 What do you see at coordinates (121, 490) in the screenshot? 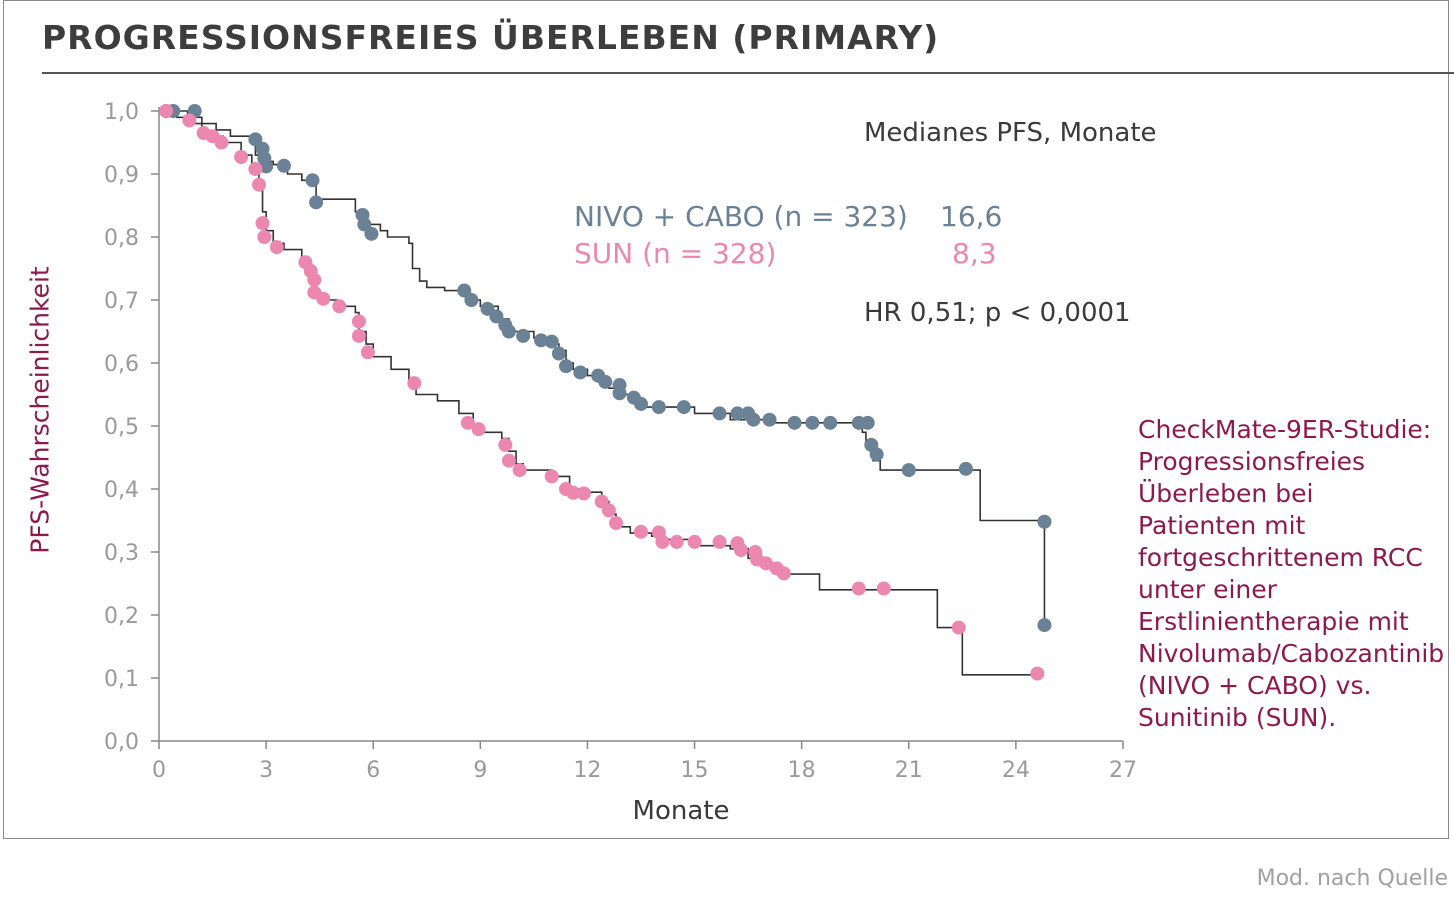
I see `y-tick-label: 0,4` at bounding box center [121, 490].